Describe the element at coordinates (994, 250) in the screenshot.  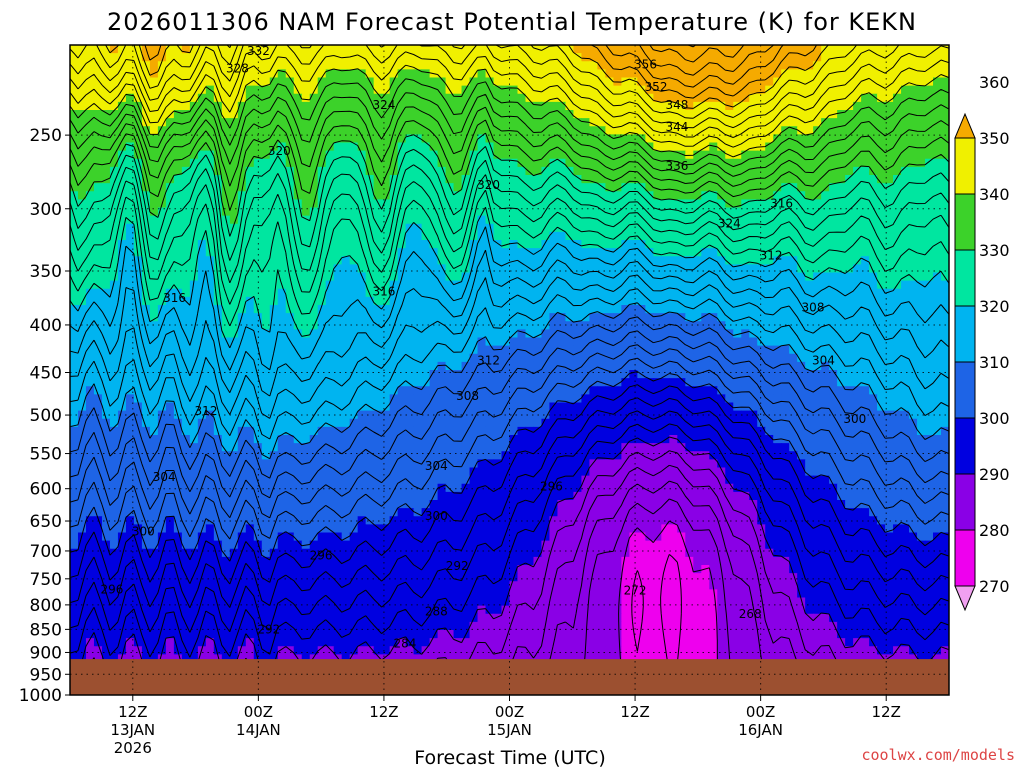
I see `colorbar-label-330: 330` at that location.